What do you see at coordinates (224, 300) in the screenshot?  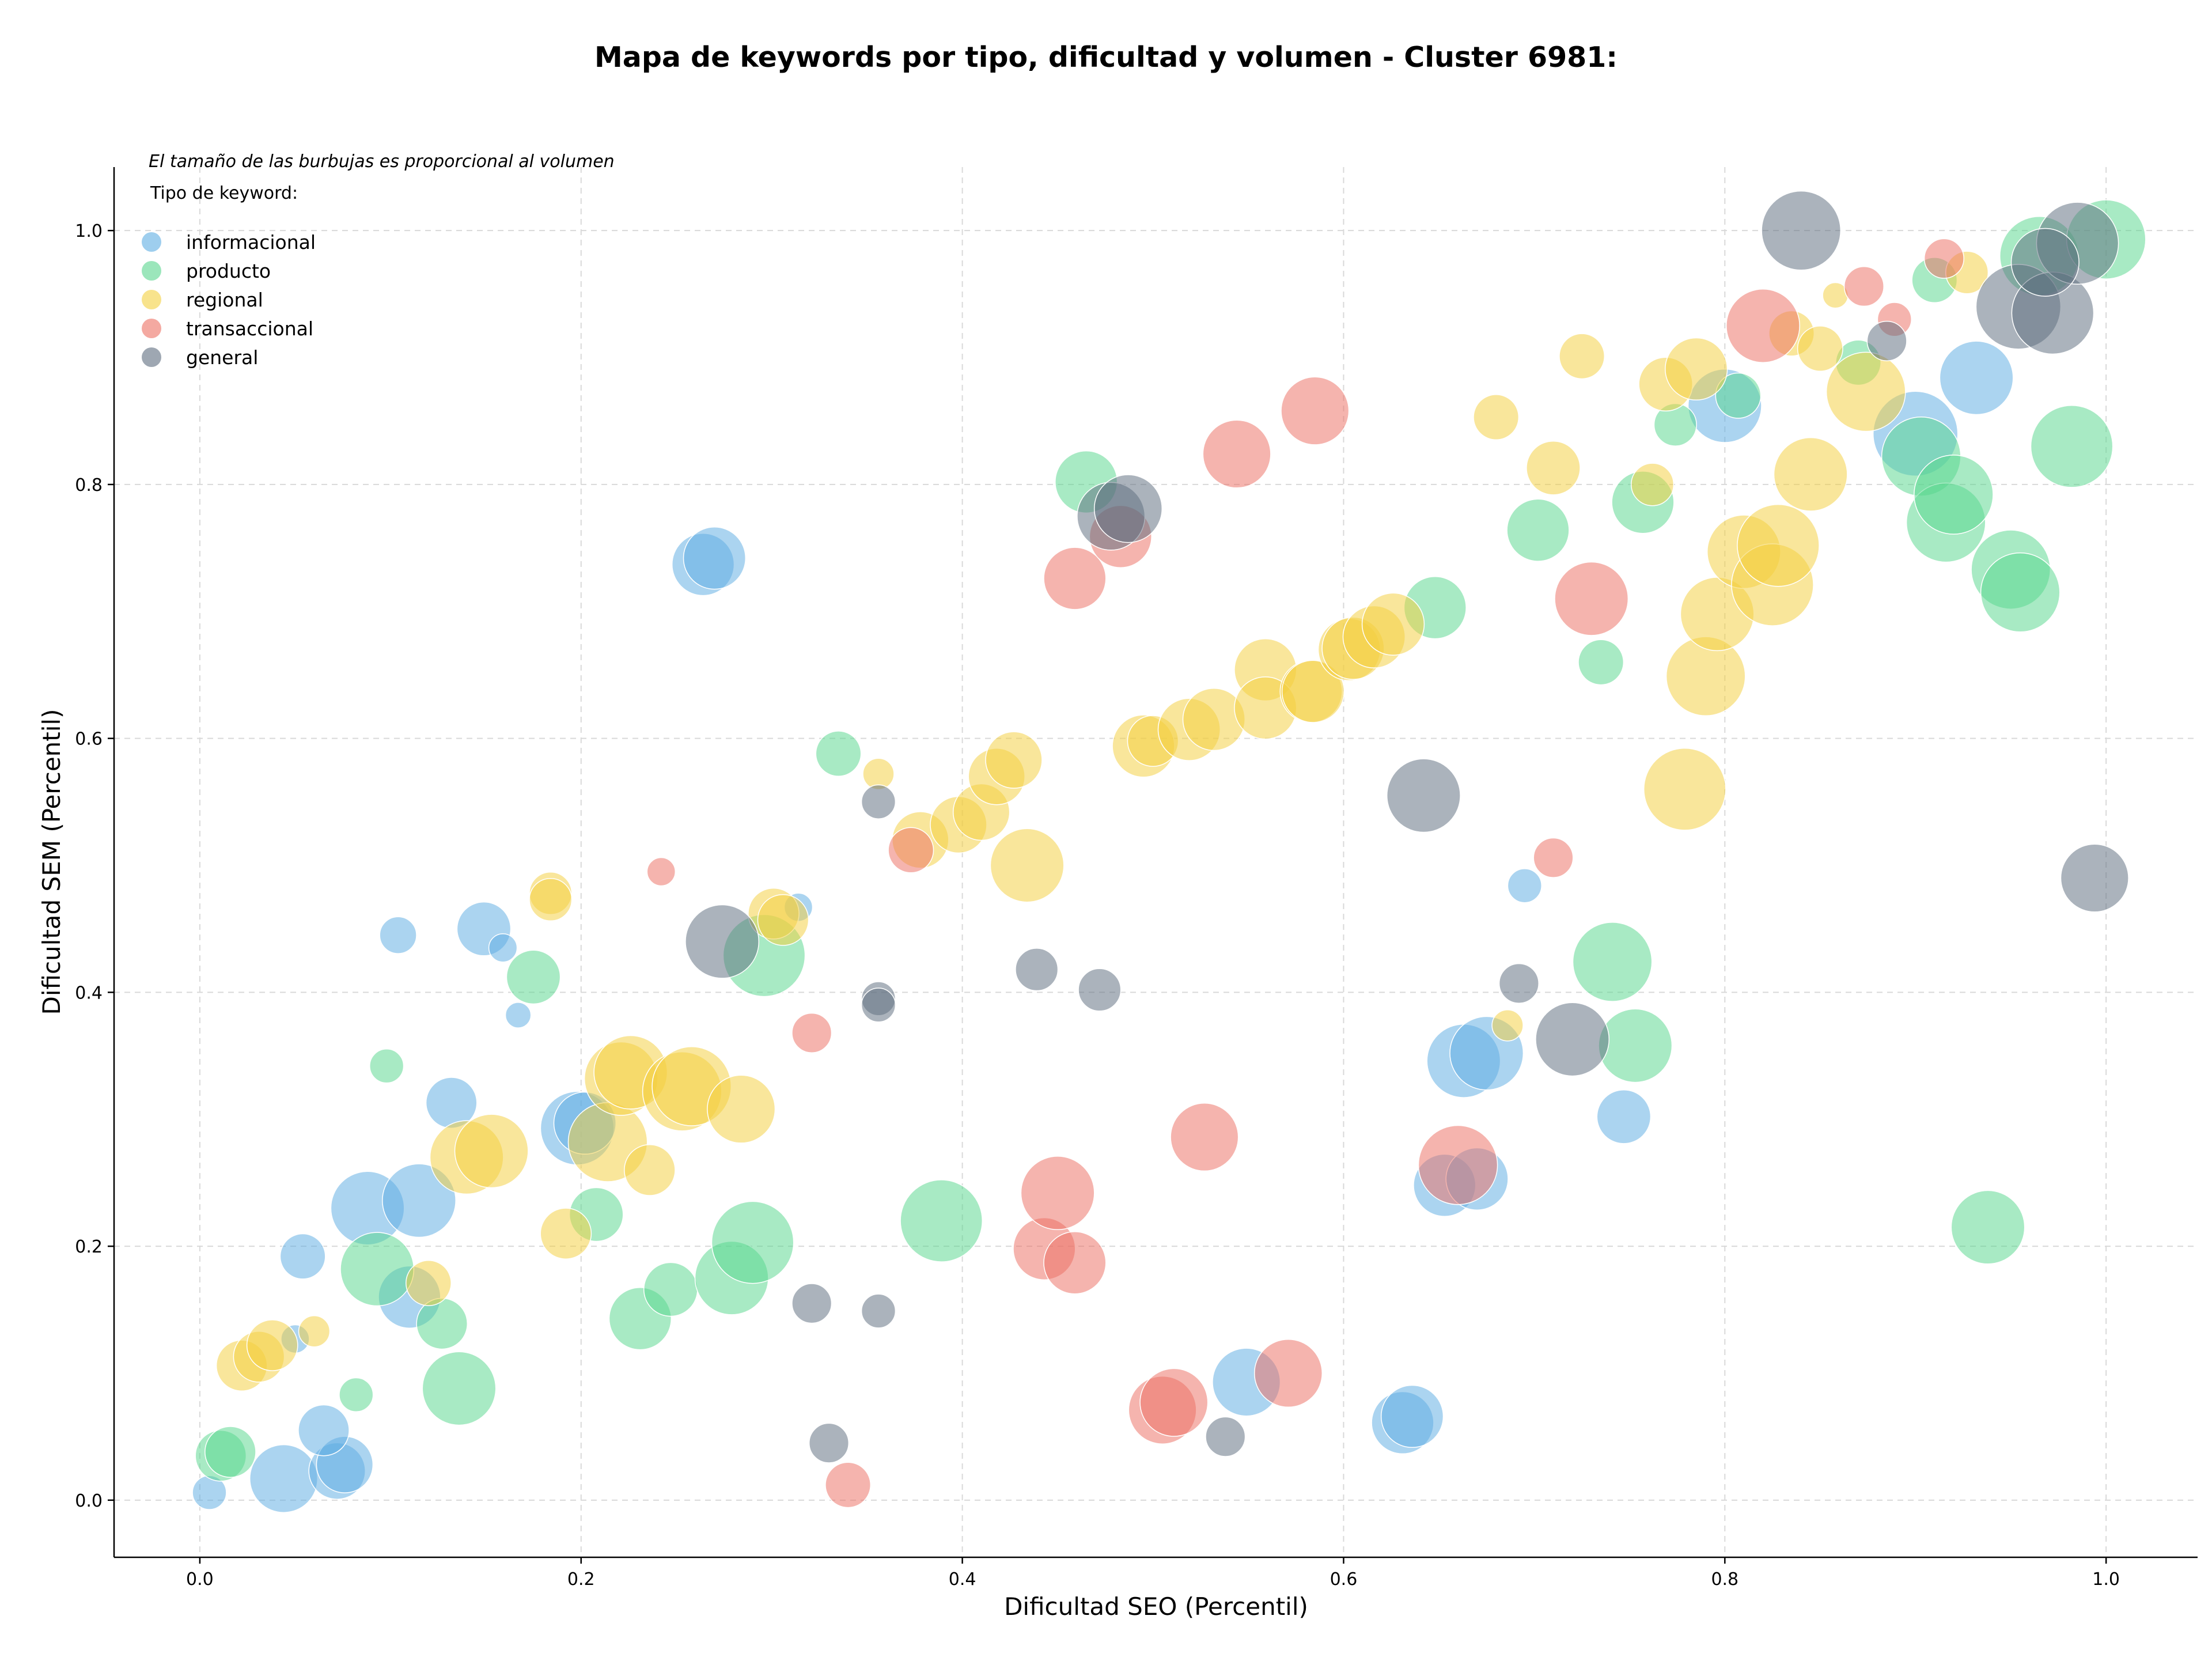 I see `legend-label-regional: regional` at bounding box center [224, 300].